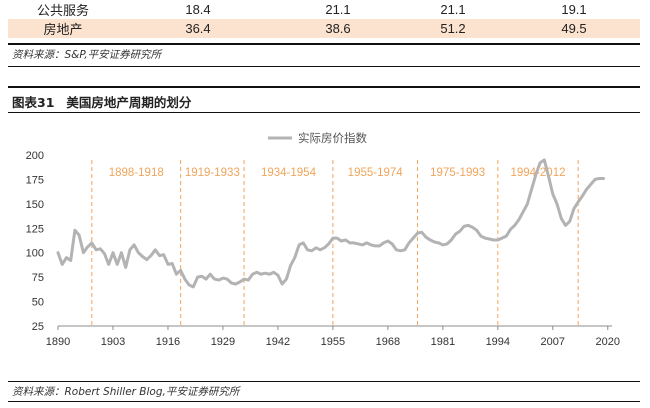 The width and height of the screenshot is (650, 408). Describe the element at coordinates (574, 9) in the screenshot. I see `cell: 19.1` at that location.